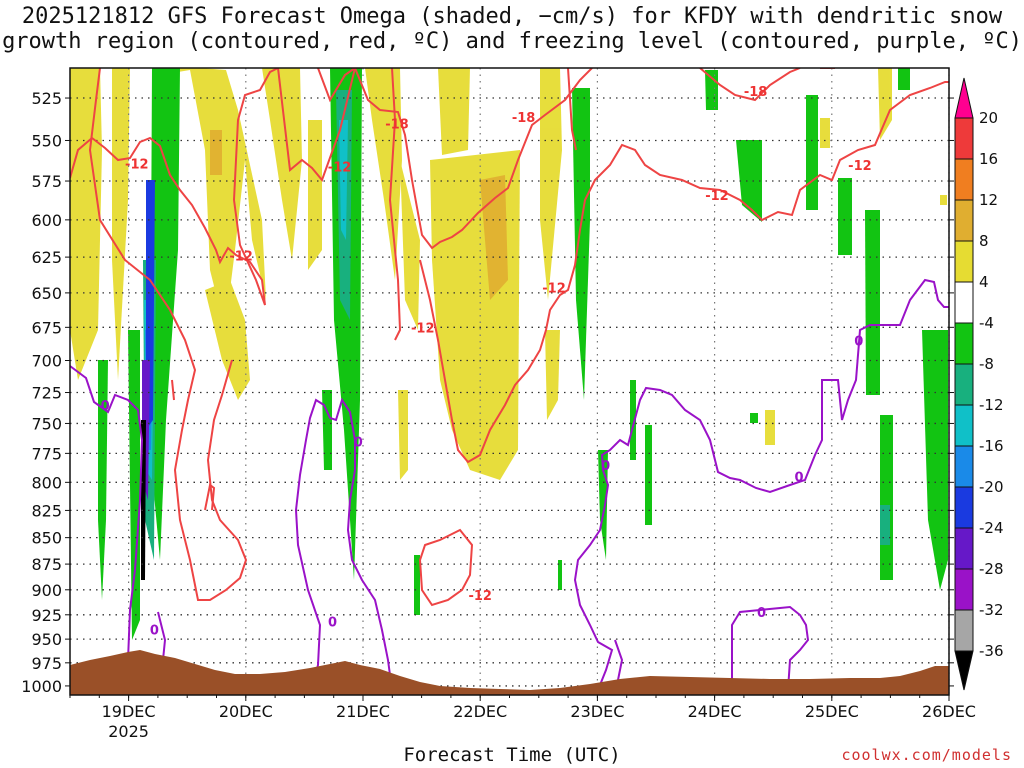 The height and width of the screenshot is (768, 1024). I want to click on colorbar-label: -8, so click(986, 364).